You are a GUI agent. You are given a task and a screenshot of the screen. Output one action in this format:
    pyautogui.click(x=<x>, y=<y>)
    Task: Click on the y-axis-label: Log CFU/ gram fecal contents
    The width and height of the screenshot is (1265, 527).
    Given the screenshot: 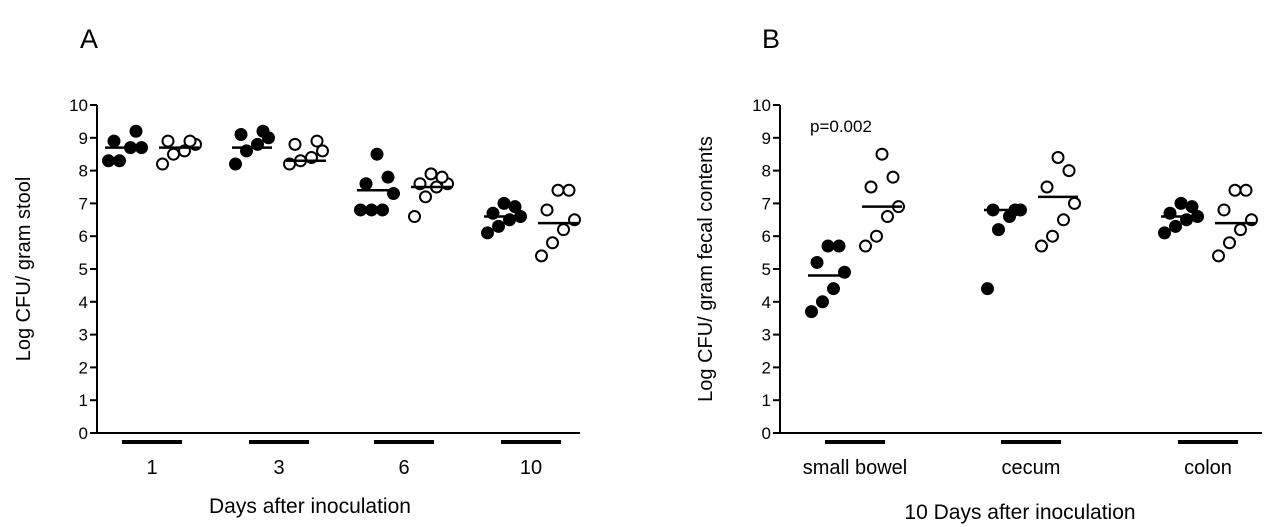 What is the action you would take?
    pyautogui.click(x=706, y=269)
    